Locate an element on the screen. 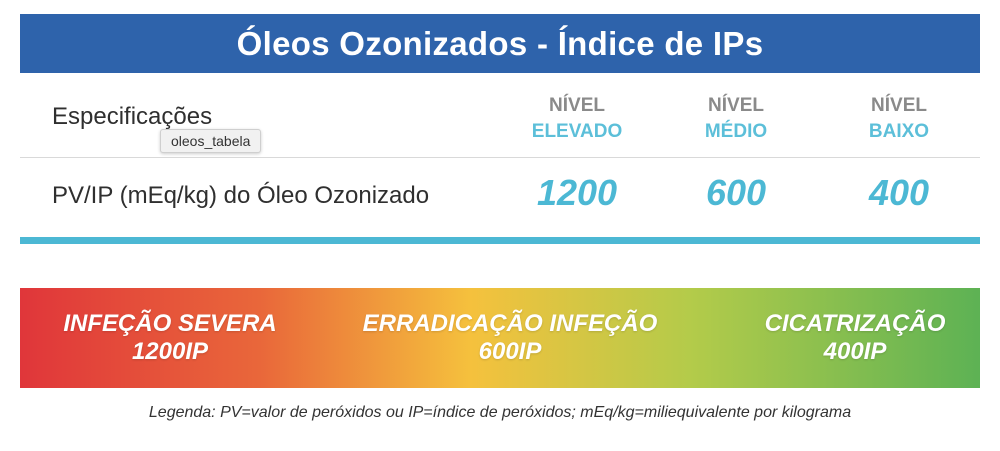  zone-value: 400IP is located at coordinates (855, 351).